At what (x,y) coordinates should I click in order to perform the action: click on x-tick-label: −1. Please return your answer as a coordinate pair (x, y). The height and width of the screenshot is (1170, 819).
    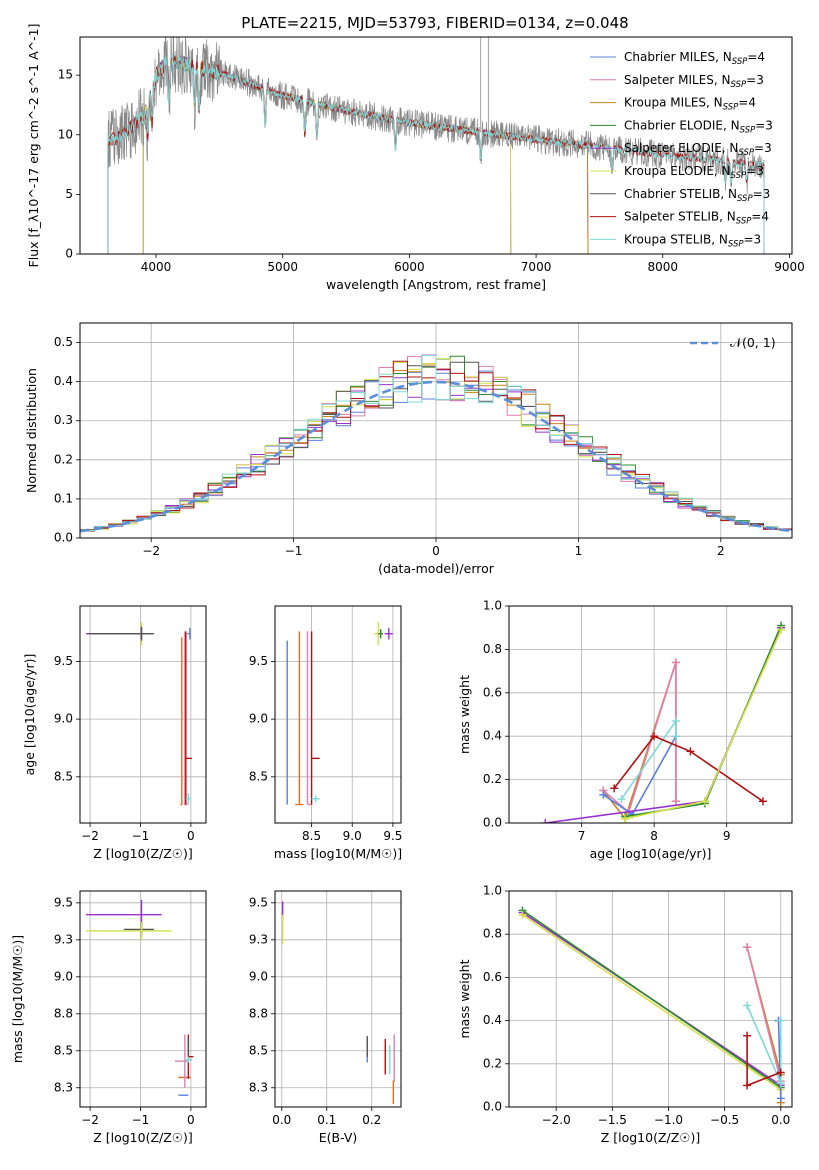
    Looking at the image, I should click on (141, 836).